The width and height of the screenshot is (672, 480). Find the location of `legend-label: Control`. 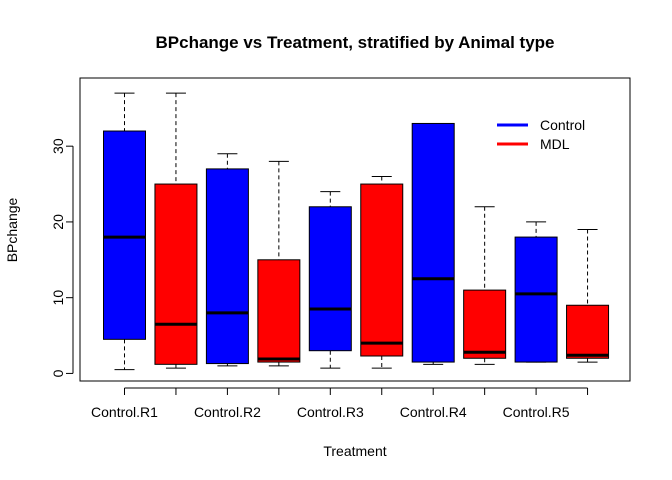

legend-label: Control is located at coordinates (562, 125).